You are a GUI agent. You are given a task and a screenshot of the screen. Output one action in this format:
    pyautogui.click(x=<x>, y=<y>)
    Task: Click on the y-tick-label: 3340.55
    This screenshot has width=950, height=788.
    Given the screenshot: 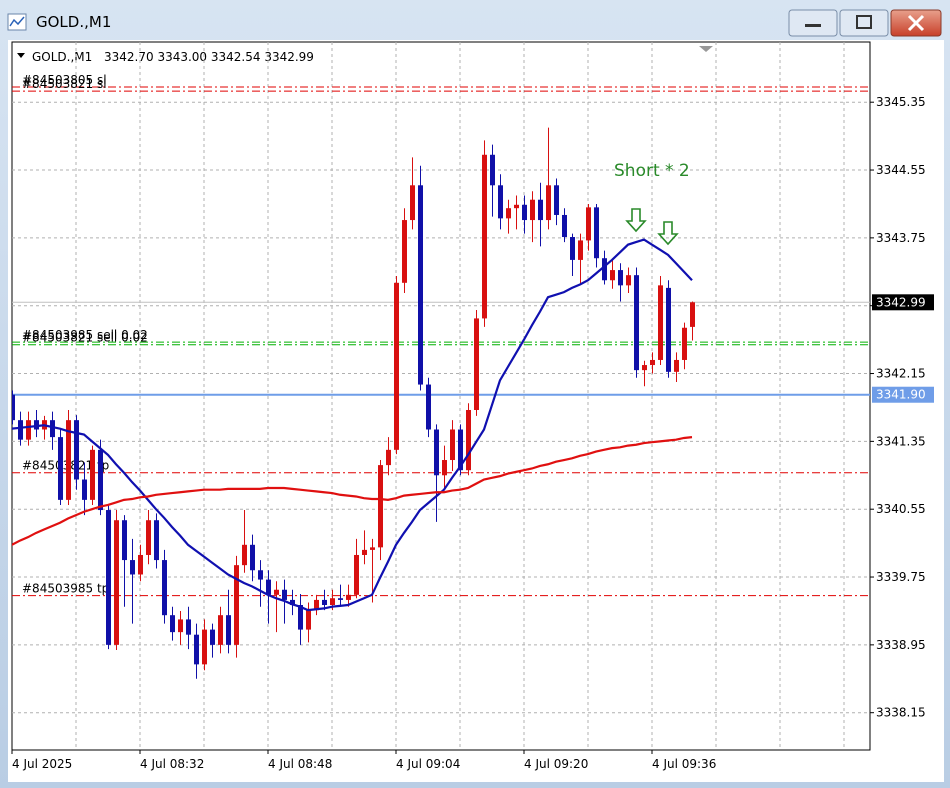 What is the action you would take?
    pyautogui.click(x=901, y=509)
    